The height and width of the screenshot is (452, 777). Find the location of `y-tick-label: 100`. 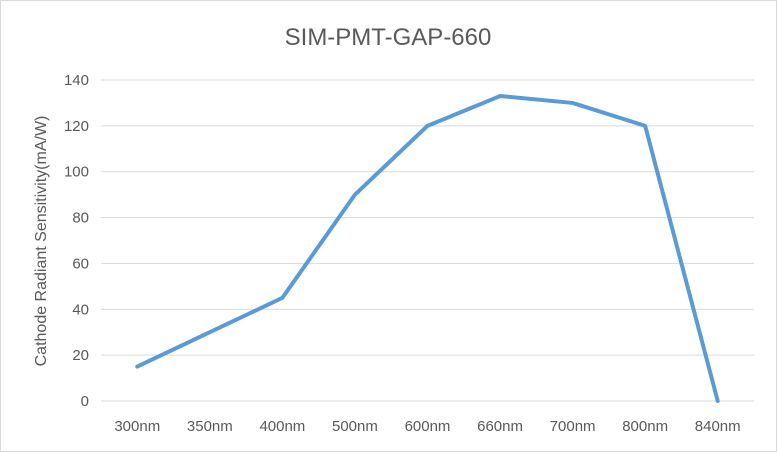

y-tick-label: 100 is located at coordinates (76, 172).